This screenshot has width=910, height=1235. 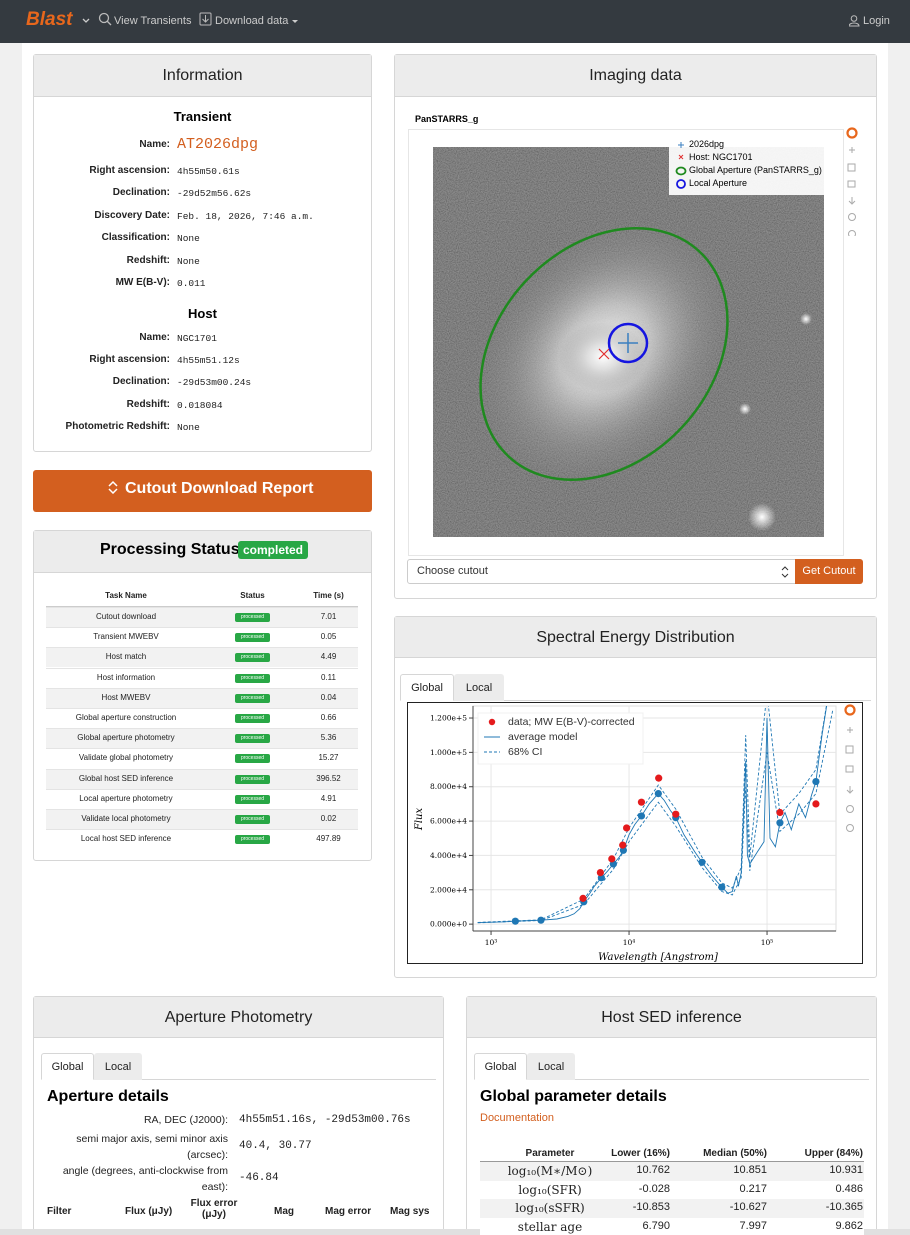 What do you see at coordinates (252, 21) in the screenshot?
I see `nav-link: Download data` at bounding box center [252, 21].